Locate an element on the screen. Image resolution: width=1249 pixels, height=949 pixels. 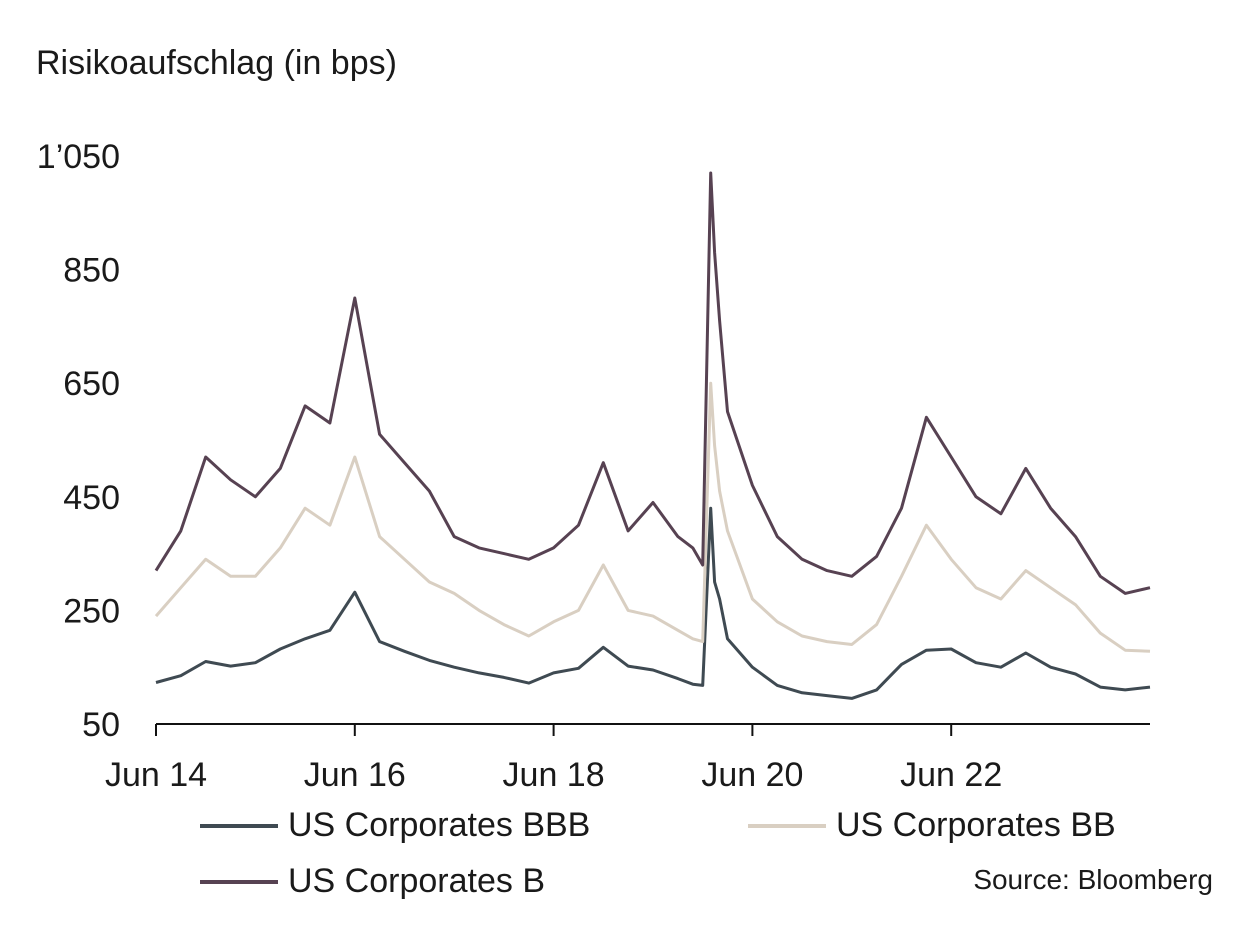
x-tick-label: Jun 16 is located at coordinates (355, 775).